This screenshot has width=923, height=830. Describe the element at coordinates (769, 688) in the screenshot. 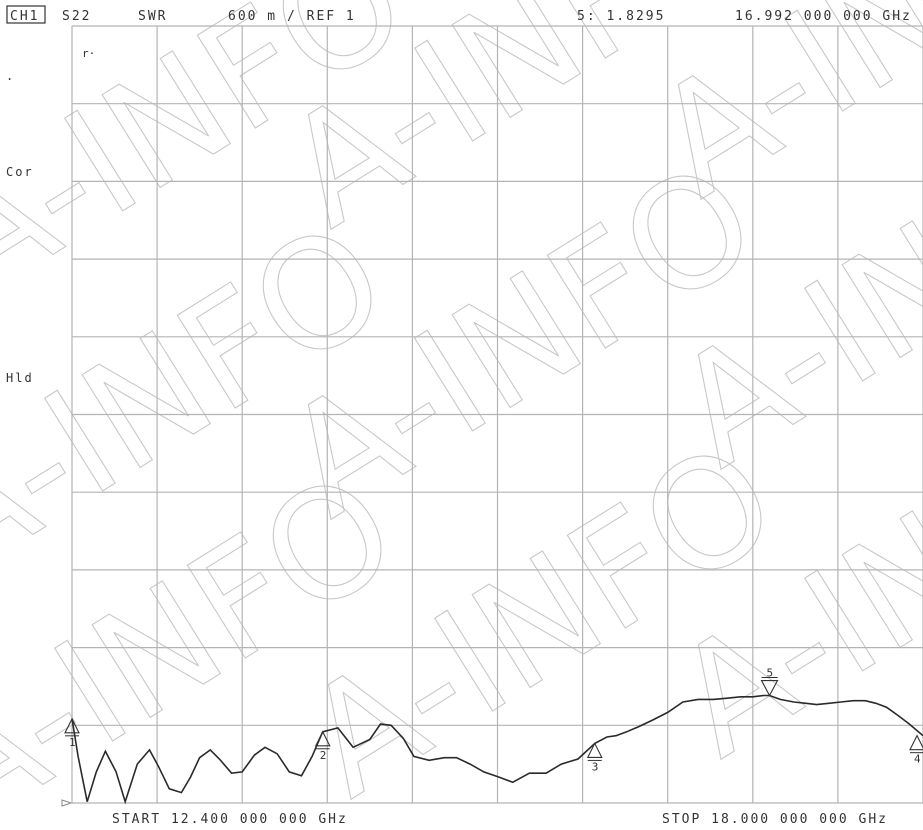

I see `marker-5-triangle` at that location.